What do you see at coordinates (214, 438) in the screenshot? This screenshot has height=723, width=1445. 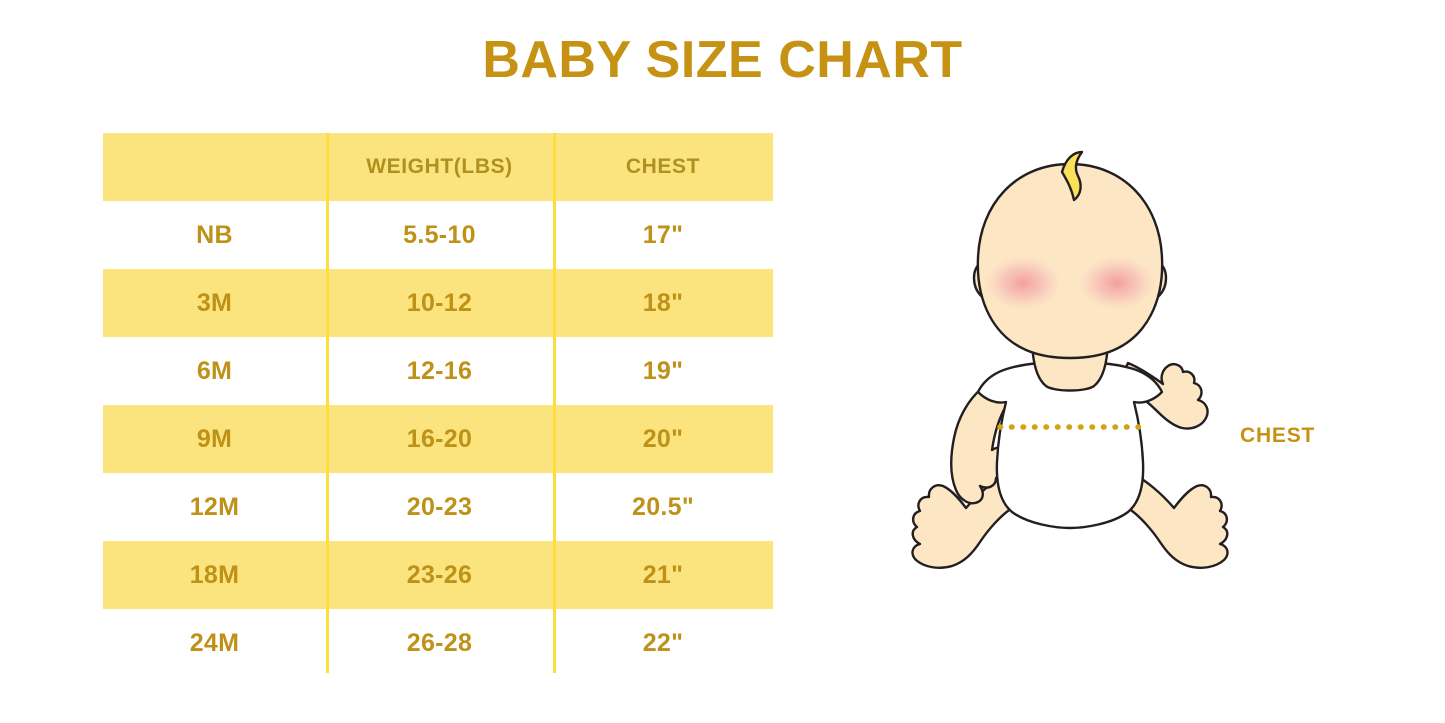 I see `cell-size: 9M` at bounding box center [214, 438].